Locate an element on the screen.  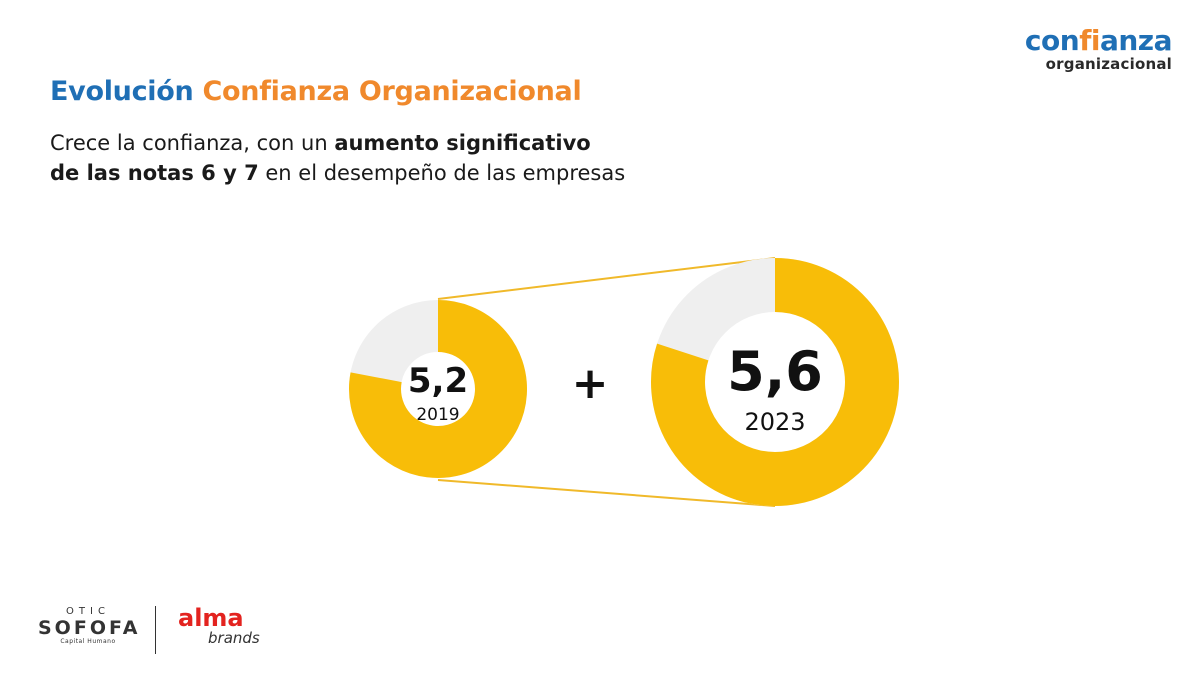
subtitle-line1-bold: aumento significativo is located at coordinates (462, 143).